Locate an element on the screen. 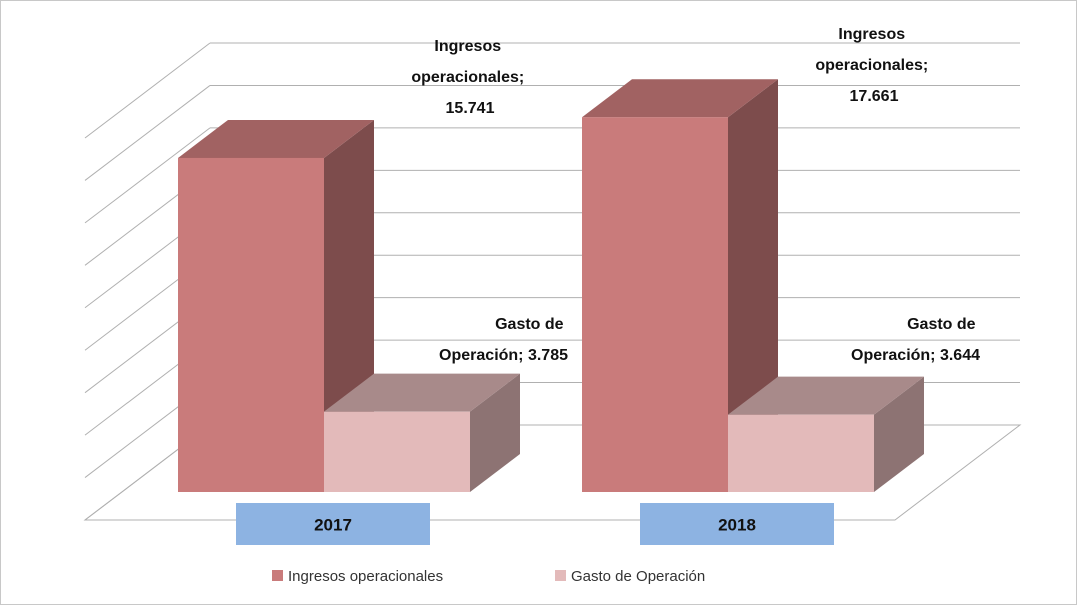 Image resolution: width=1077 pixels, height=605 pixels. legend-label: Gasto de Operación is located at coordinates (638, 576).